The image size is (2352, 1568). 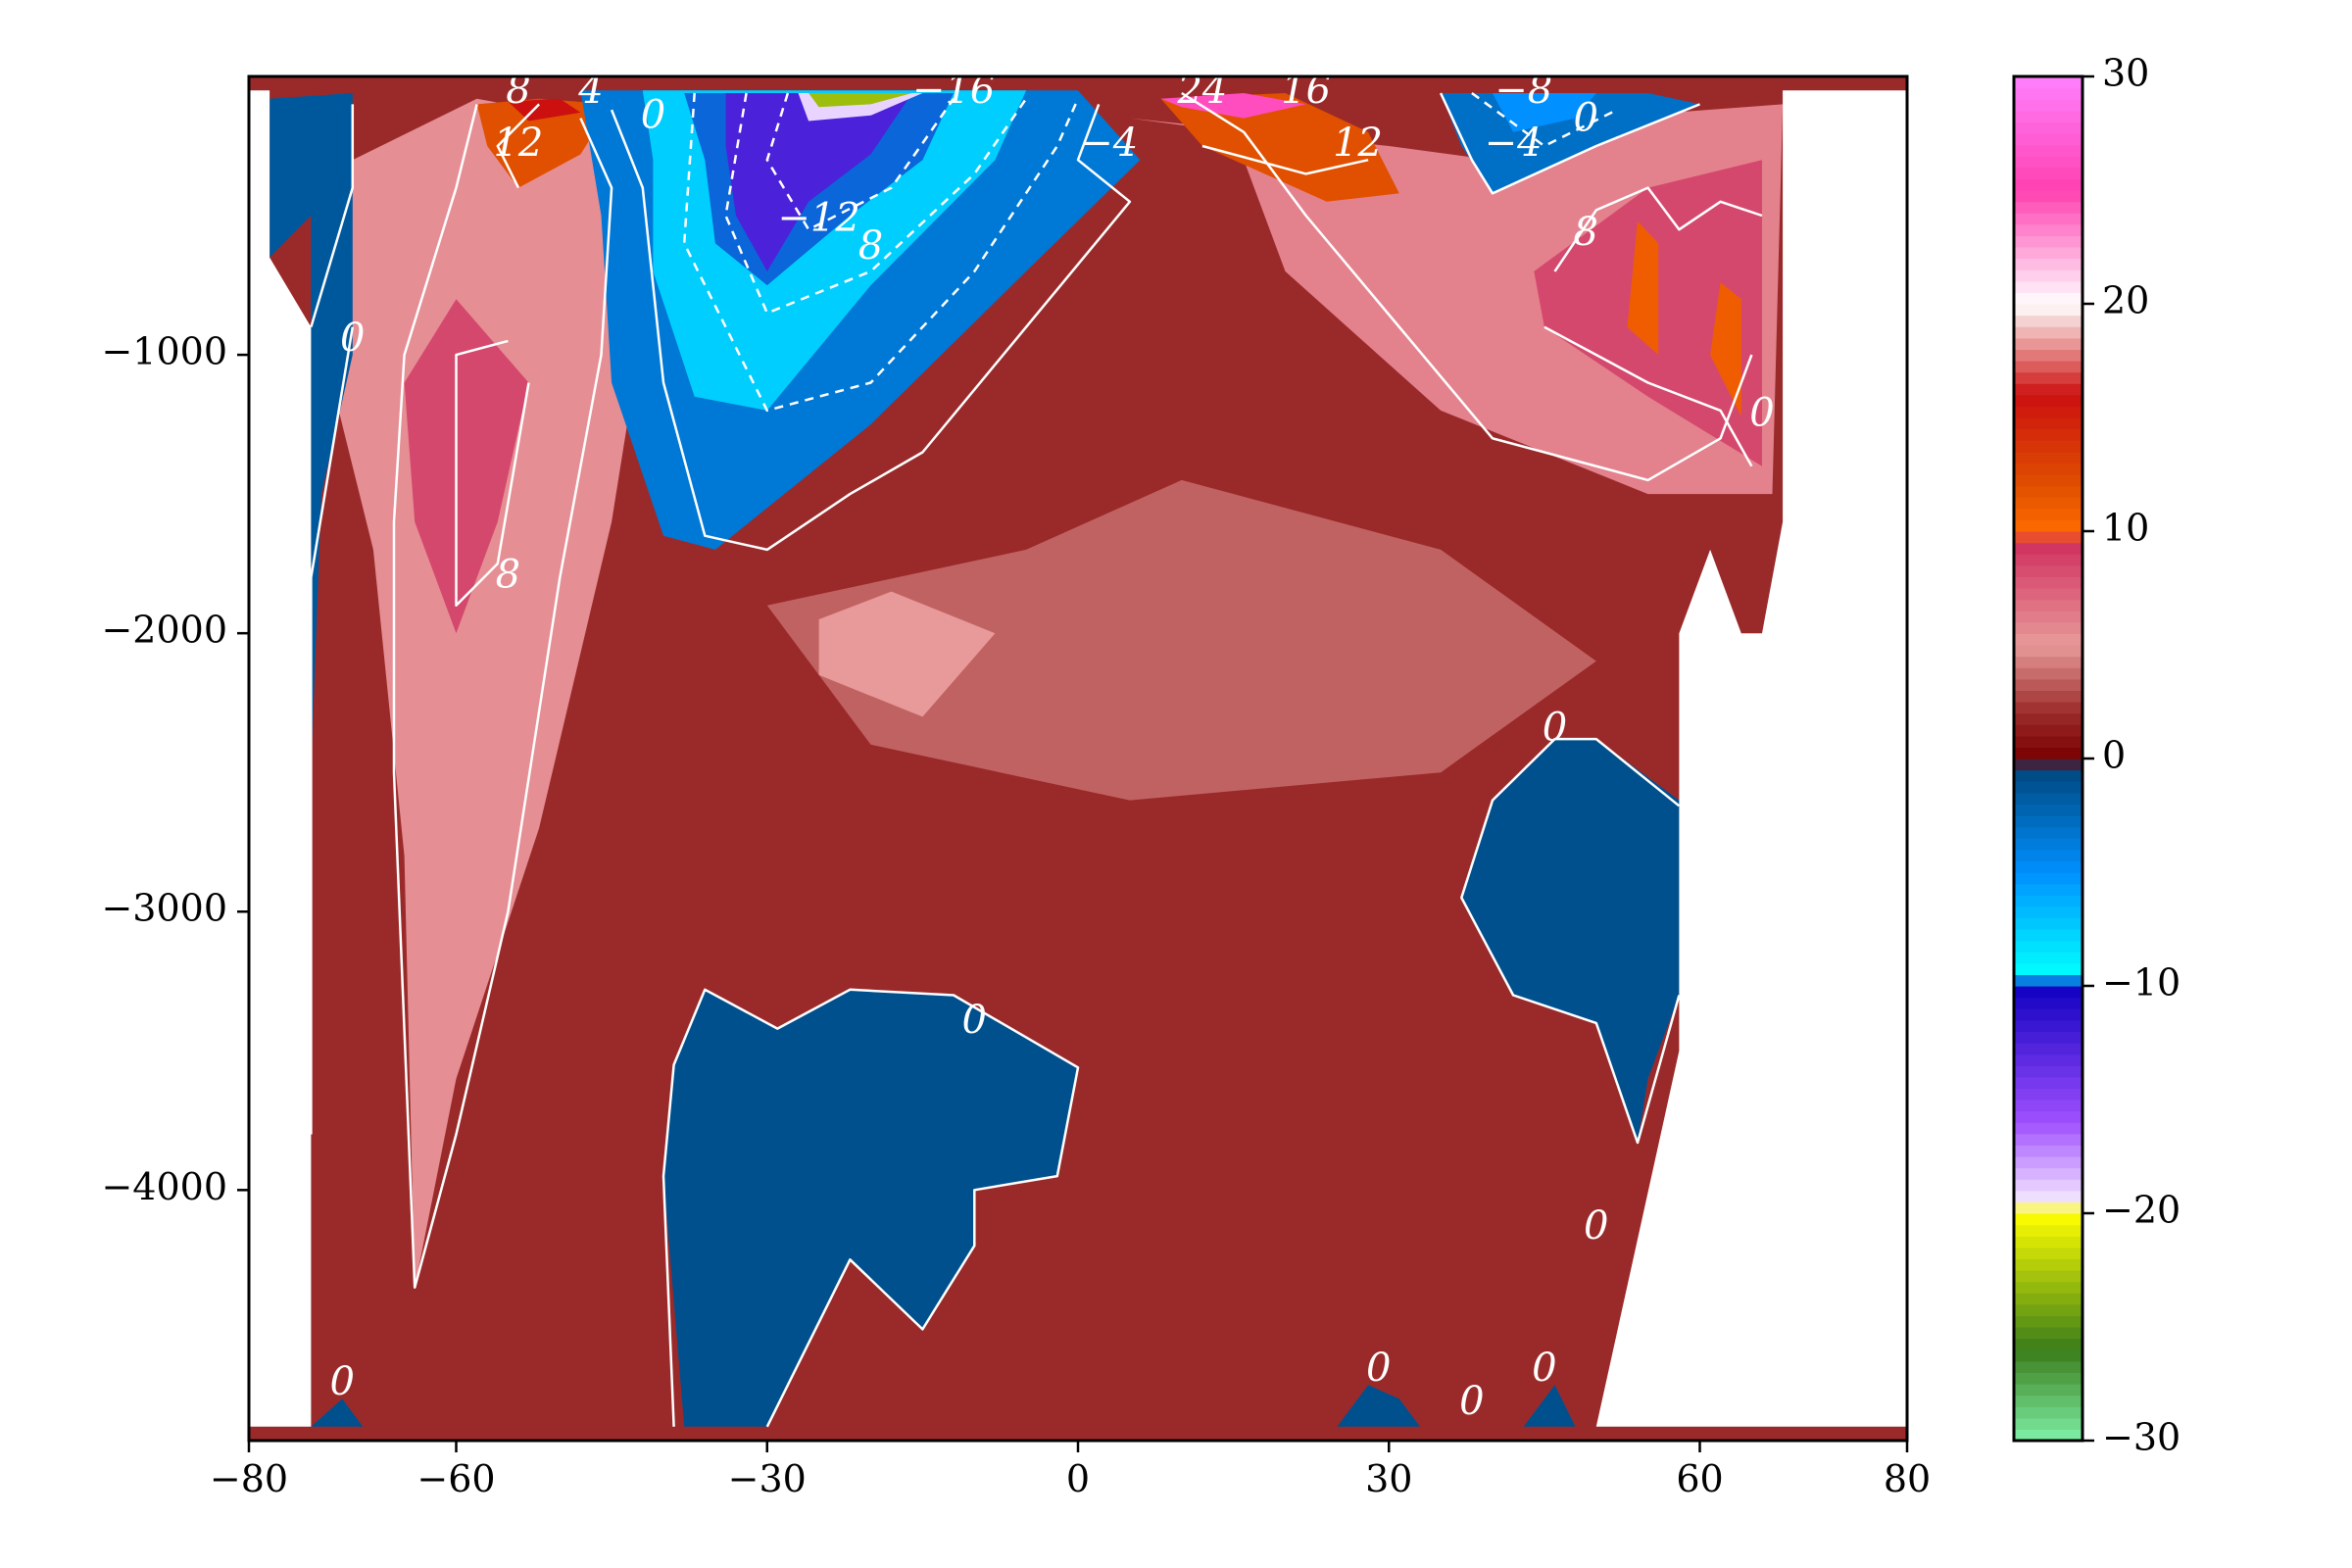 I want to click on colorbar-tick-label: −10, so click(x=2141, y=982).